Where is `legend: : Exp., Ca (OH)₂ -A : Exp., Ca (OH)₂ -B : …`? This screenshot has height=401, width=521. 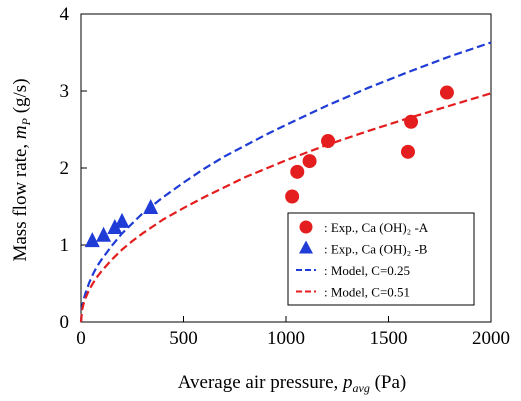
legend: : Exp., Ca (OH)₂ -A : Exp., Ca (OH)₂ -B : … is located at coordinates (381, 259).